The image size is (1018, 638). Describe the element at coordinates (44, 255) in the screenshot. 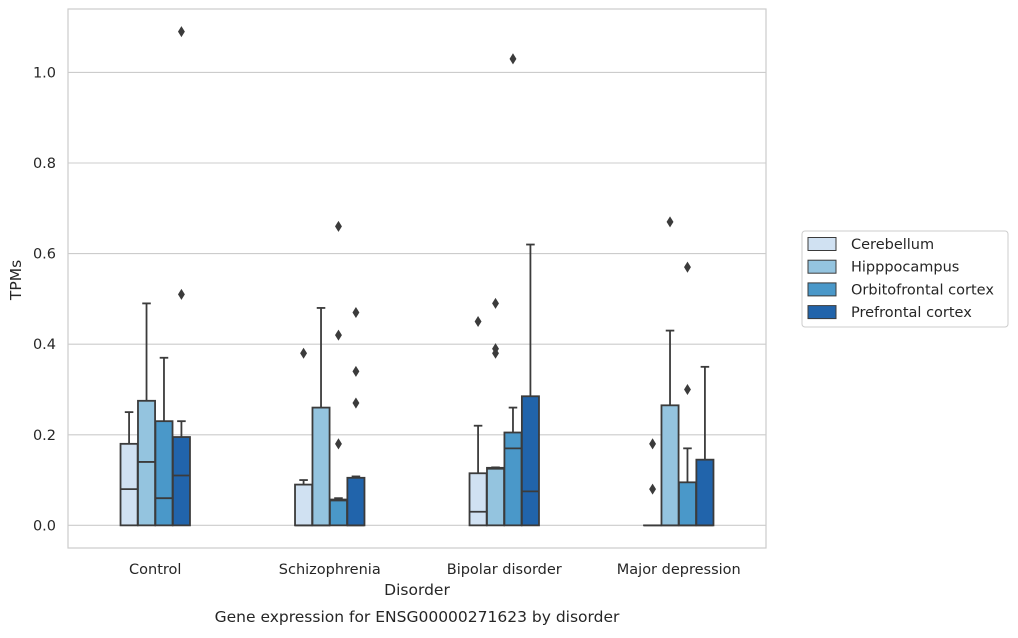

I see `y-tick-label: 0.6` at that location.